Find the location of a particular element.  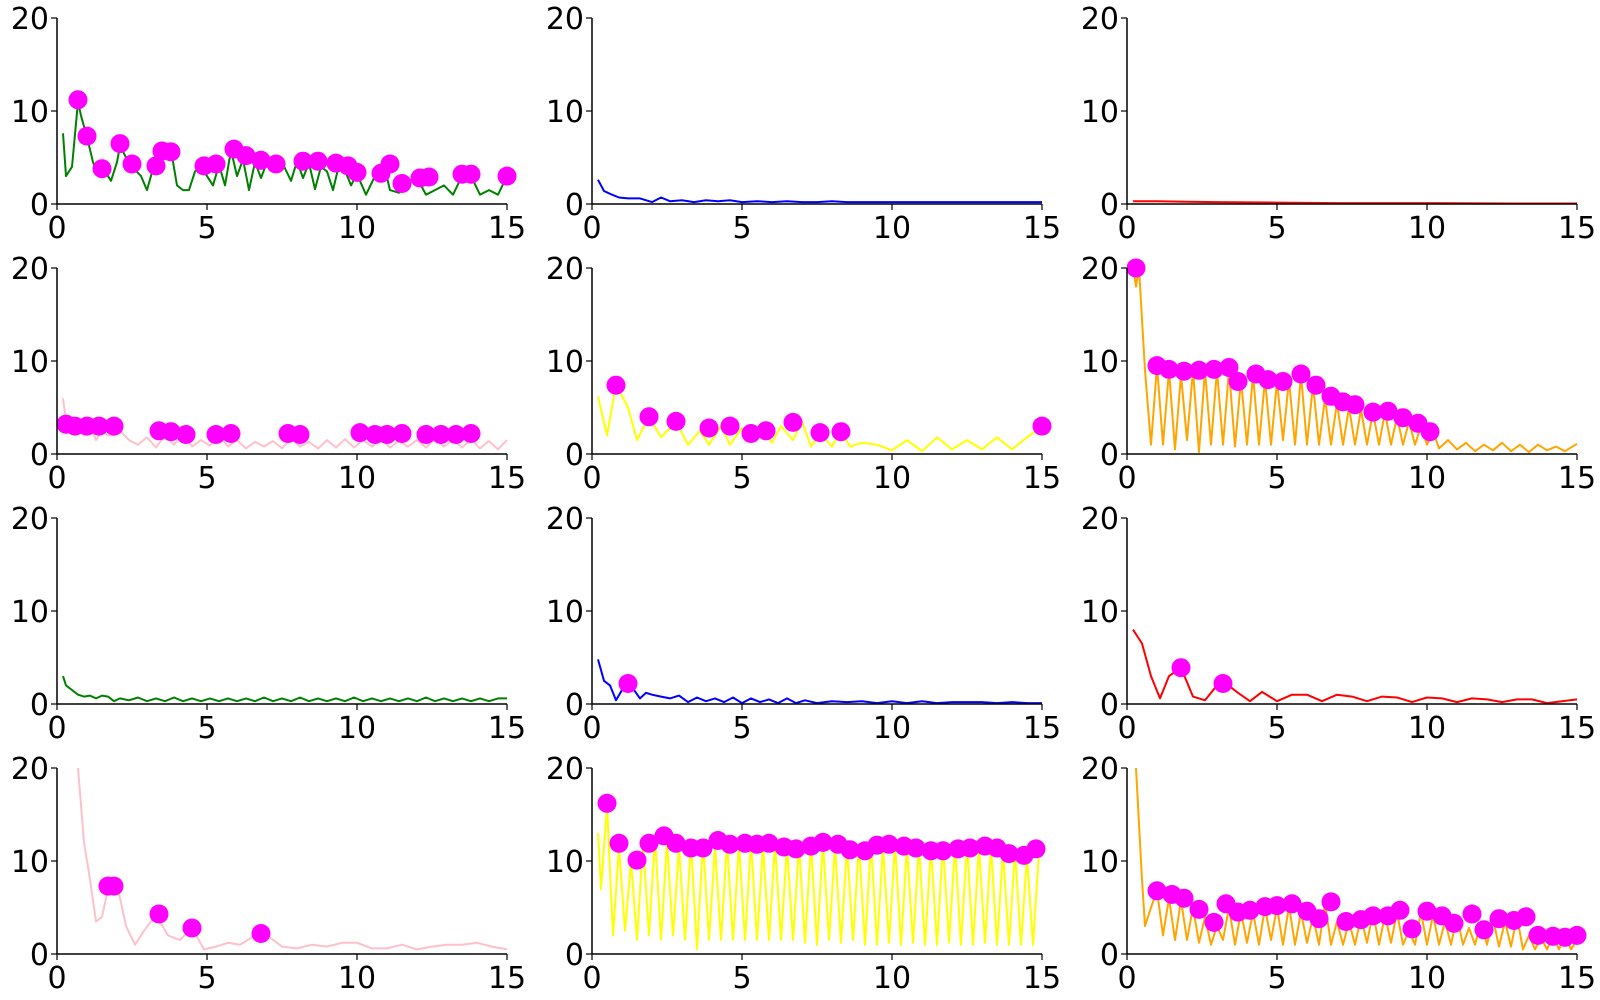

chart-panel-r4c1: 0 5 10 15 0 10 20 is located at coordinates (268, 874).